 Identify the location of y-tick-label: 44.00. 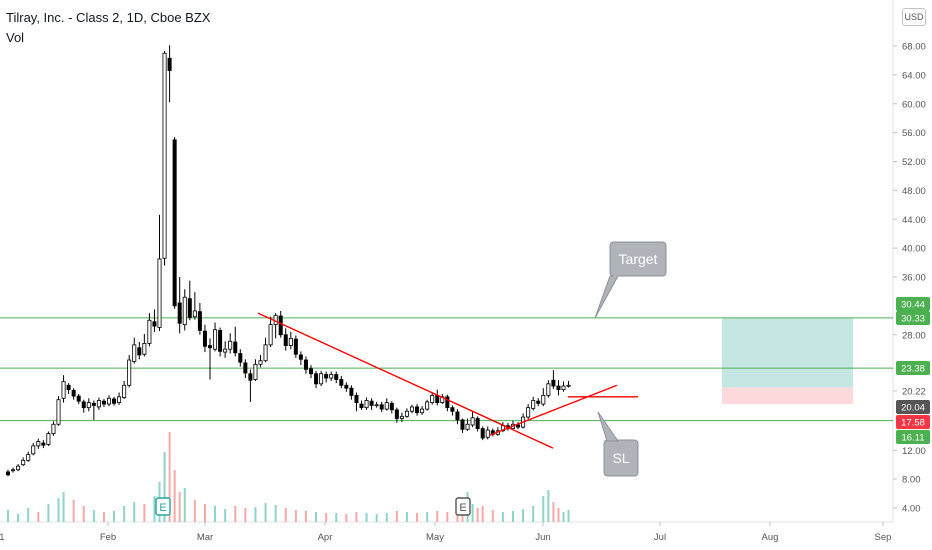
(914, 220).